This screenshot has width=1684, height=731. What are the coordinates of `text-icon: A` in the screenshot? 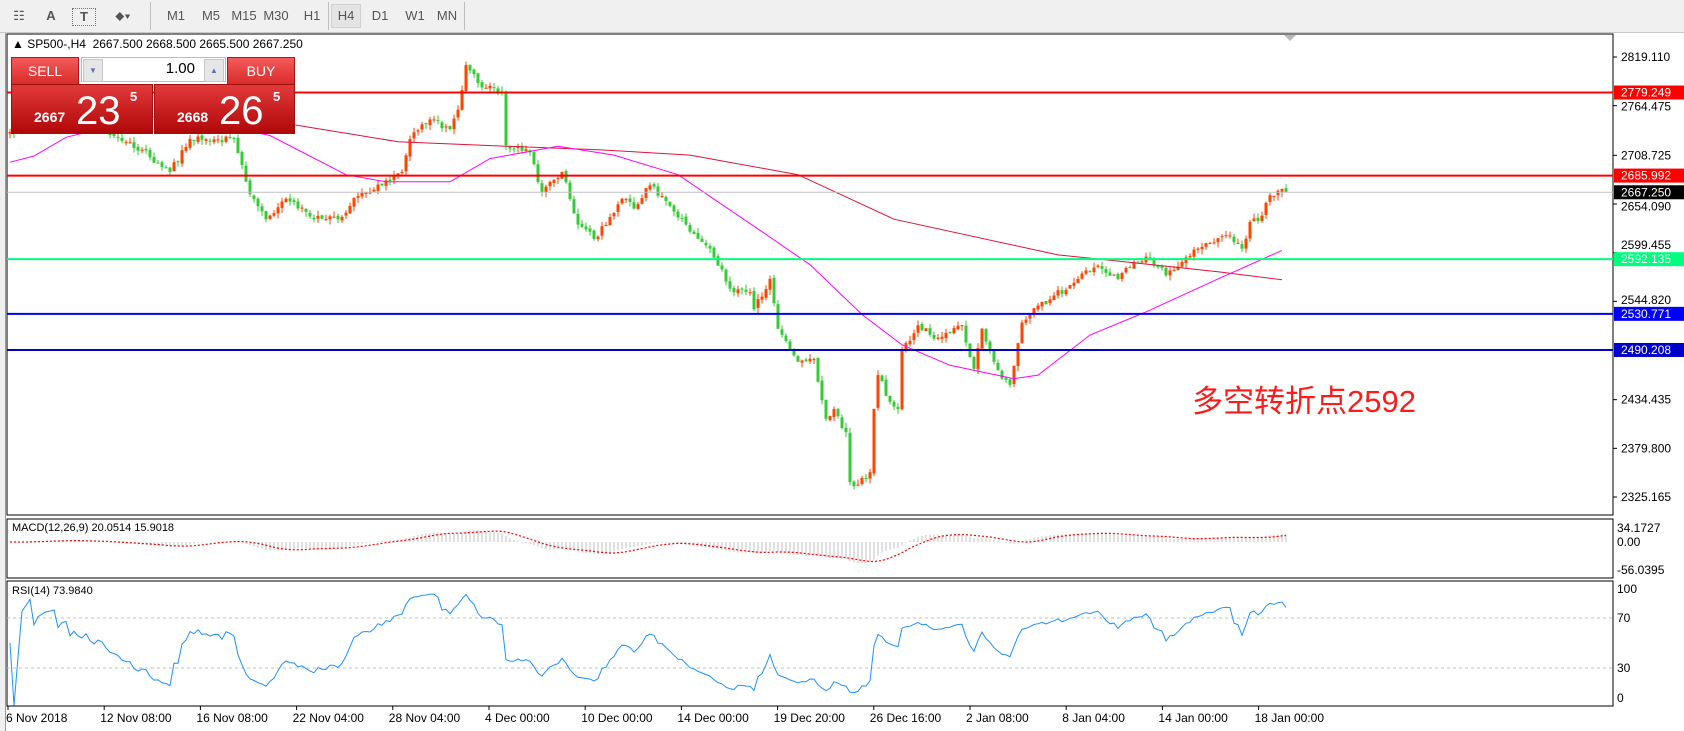 It's located at (51, 15).